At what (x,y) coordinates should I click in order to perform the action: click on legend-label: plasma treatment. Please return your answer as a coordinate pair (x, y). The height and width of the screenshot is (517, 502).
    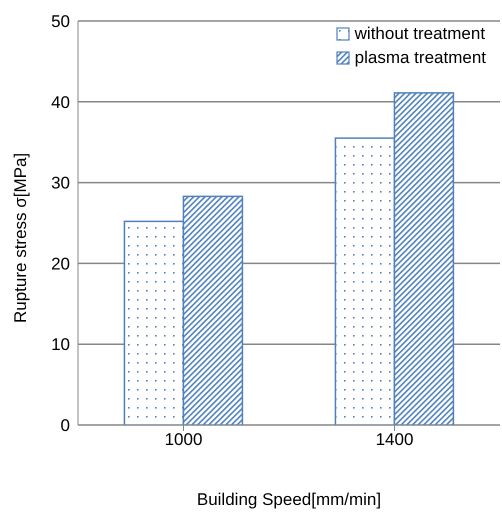
    Looking at the image, I should click on (420, 58).